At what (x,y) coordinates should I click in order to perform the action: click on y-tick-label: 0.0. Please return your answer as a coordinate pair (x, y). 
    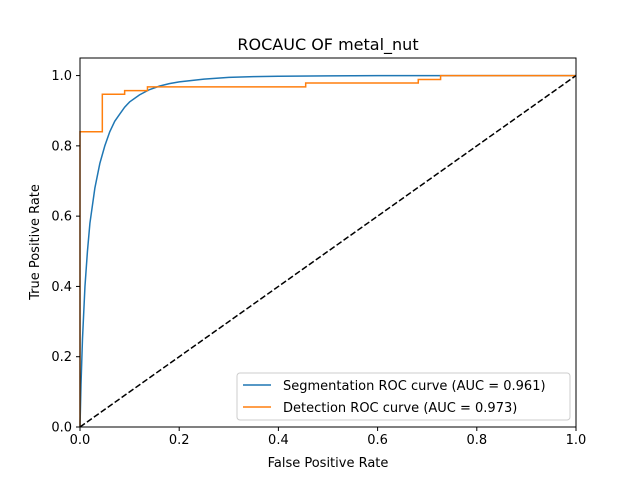
    Looking at the image, I should click on (61, 428).